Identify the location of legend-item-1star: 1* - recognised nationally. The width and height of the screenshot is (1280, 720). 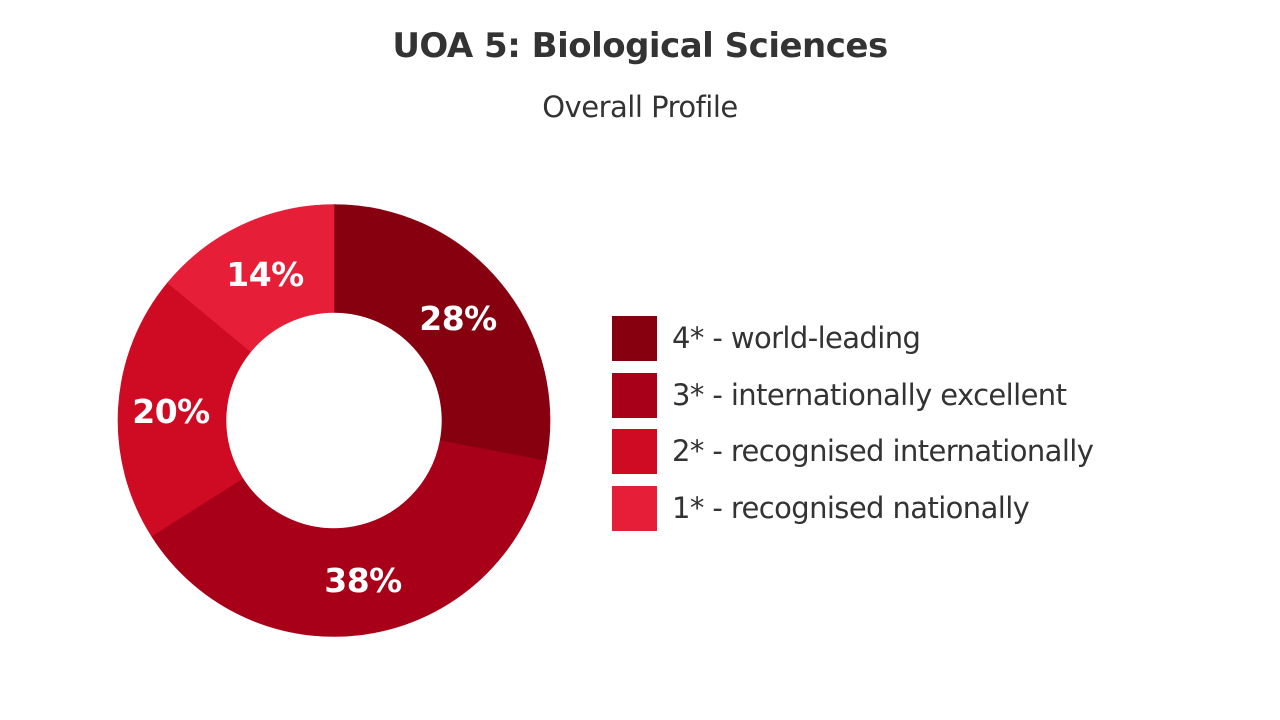
(852, 508).